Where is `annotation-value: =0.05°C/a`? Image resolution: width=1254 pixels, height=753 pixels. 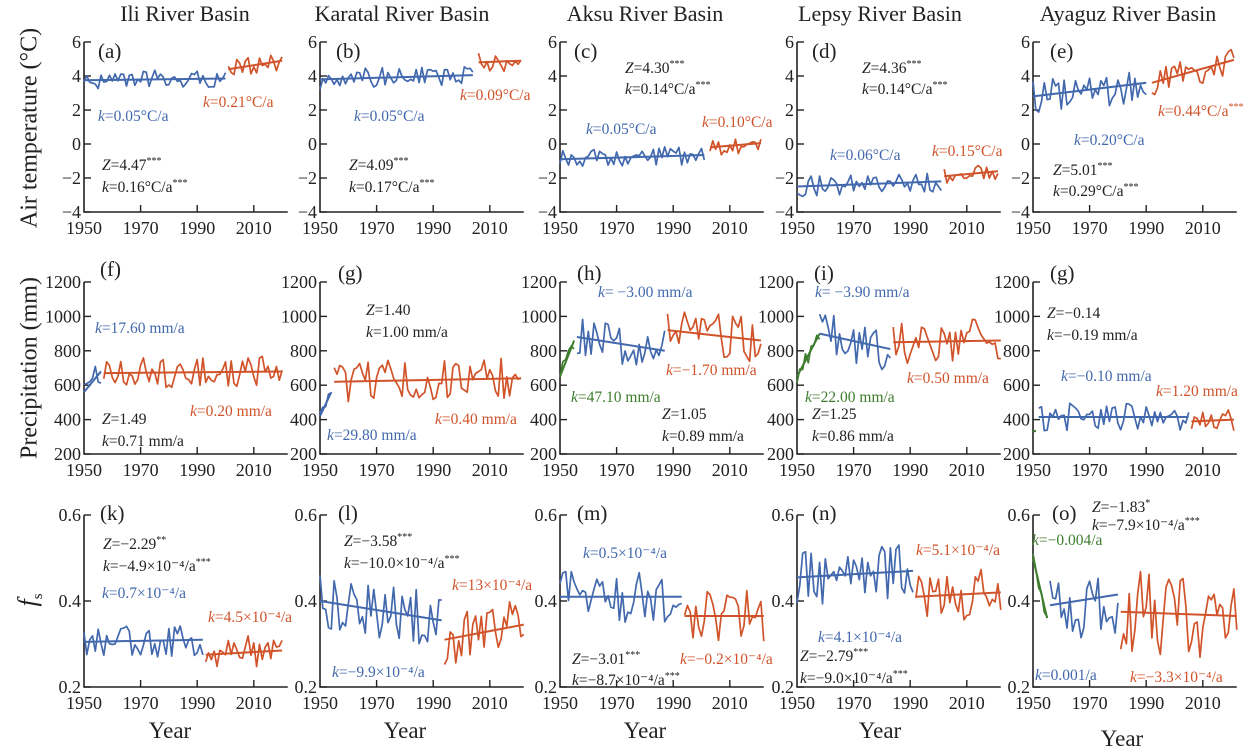 annotation-value: =0.05°C/a is located at coordinates (393, 116).